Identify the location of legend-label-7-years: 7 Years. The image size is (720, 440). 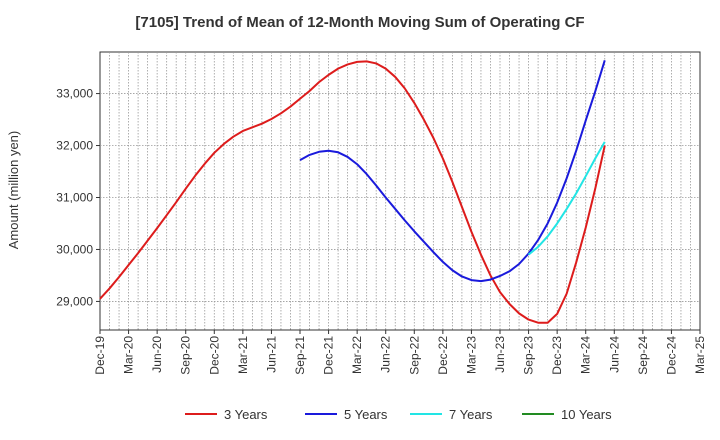
(471, 414).